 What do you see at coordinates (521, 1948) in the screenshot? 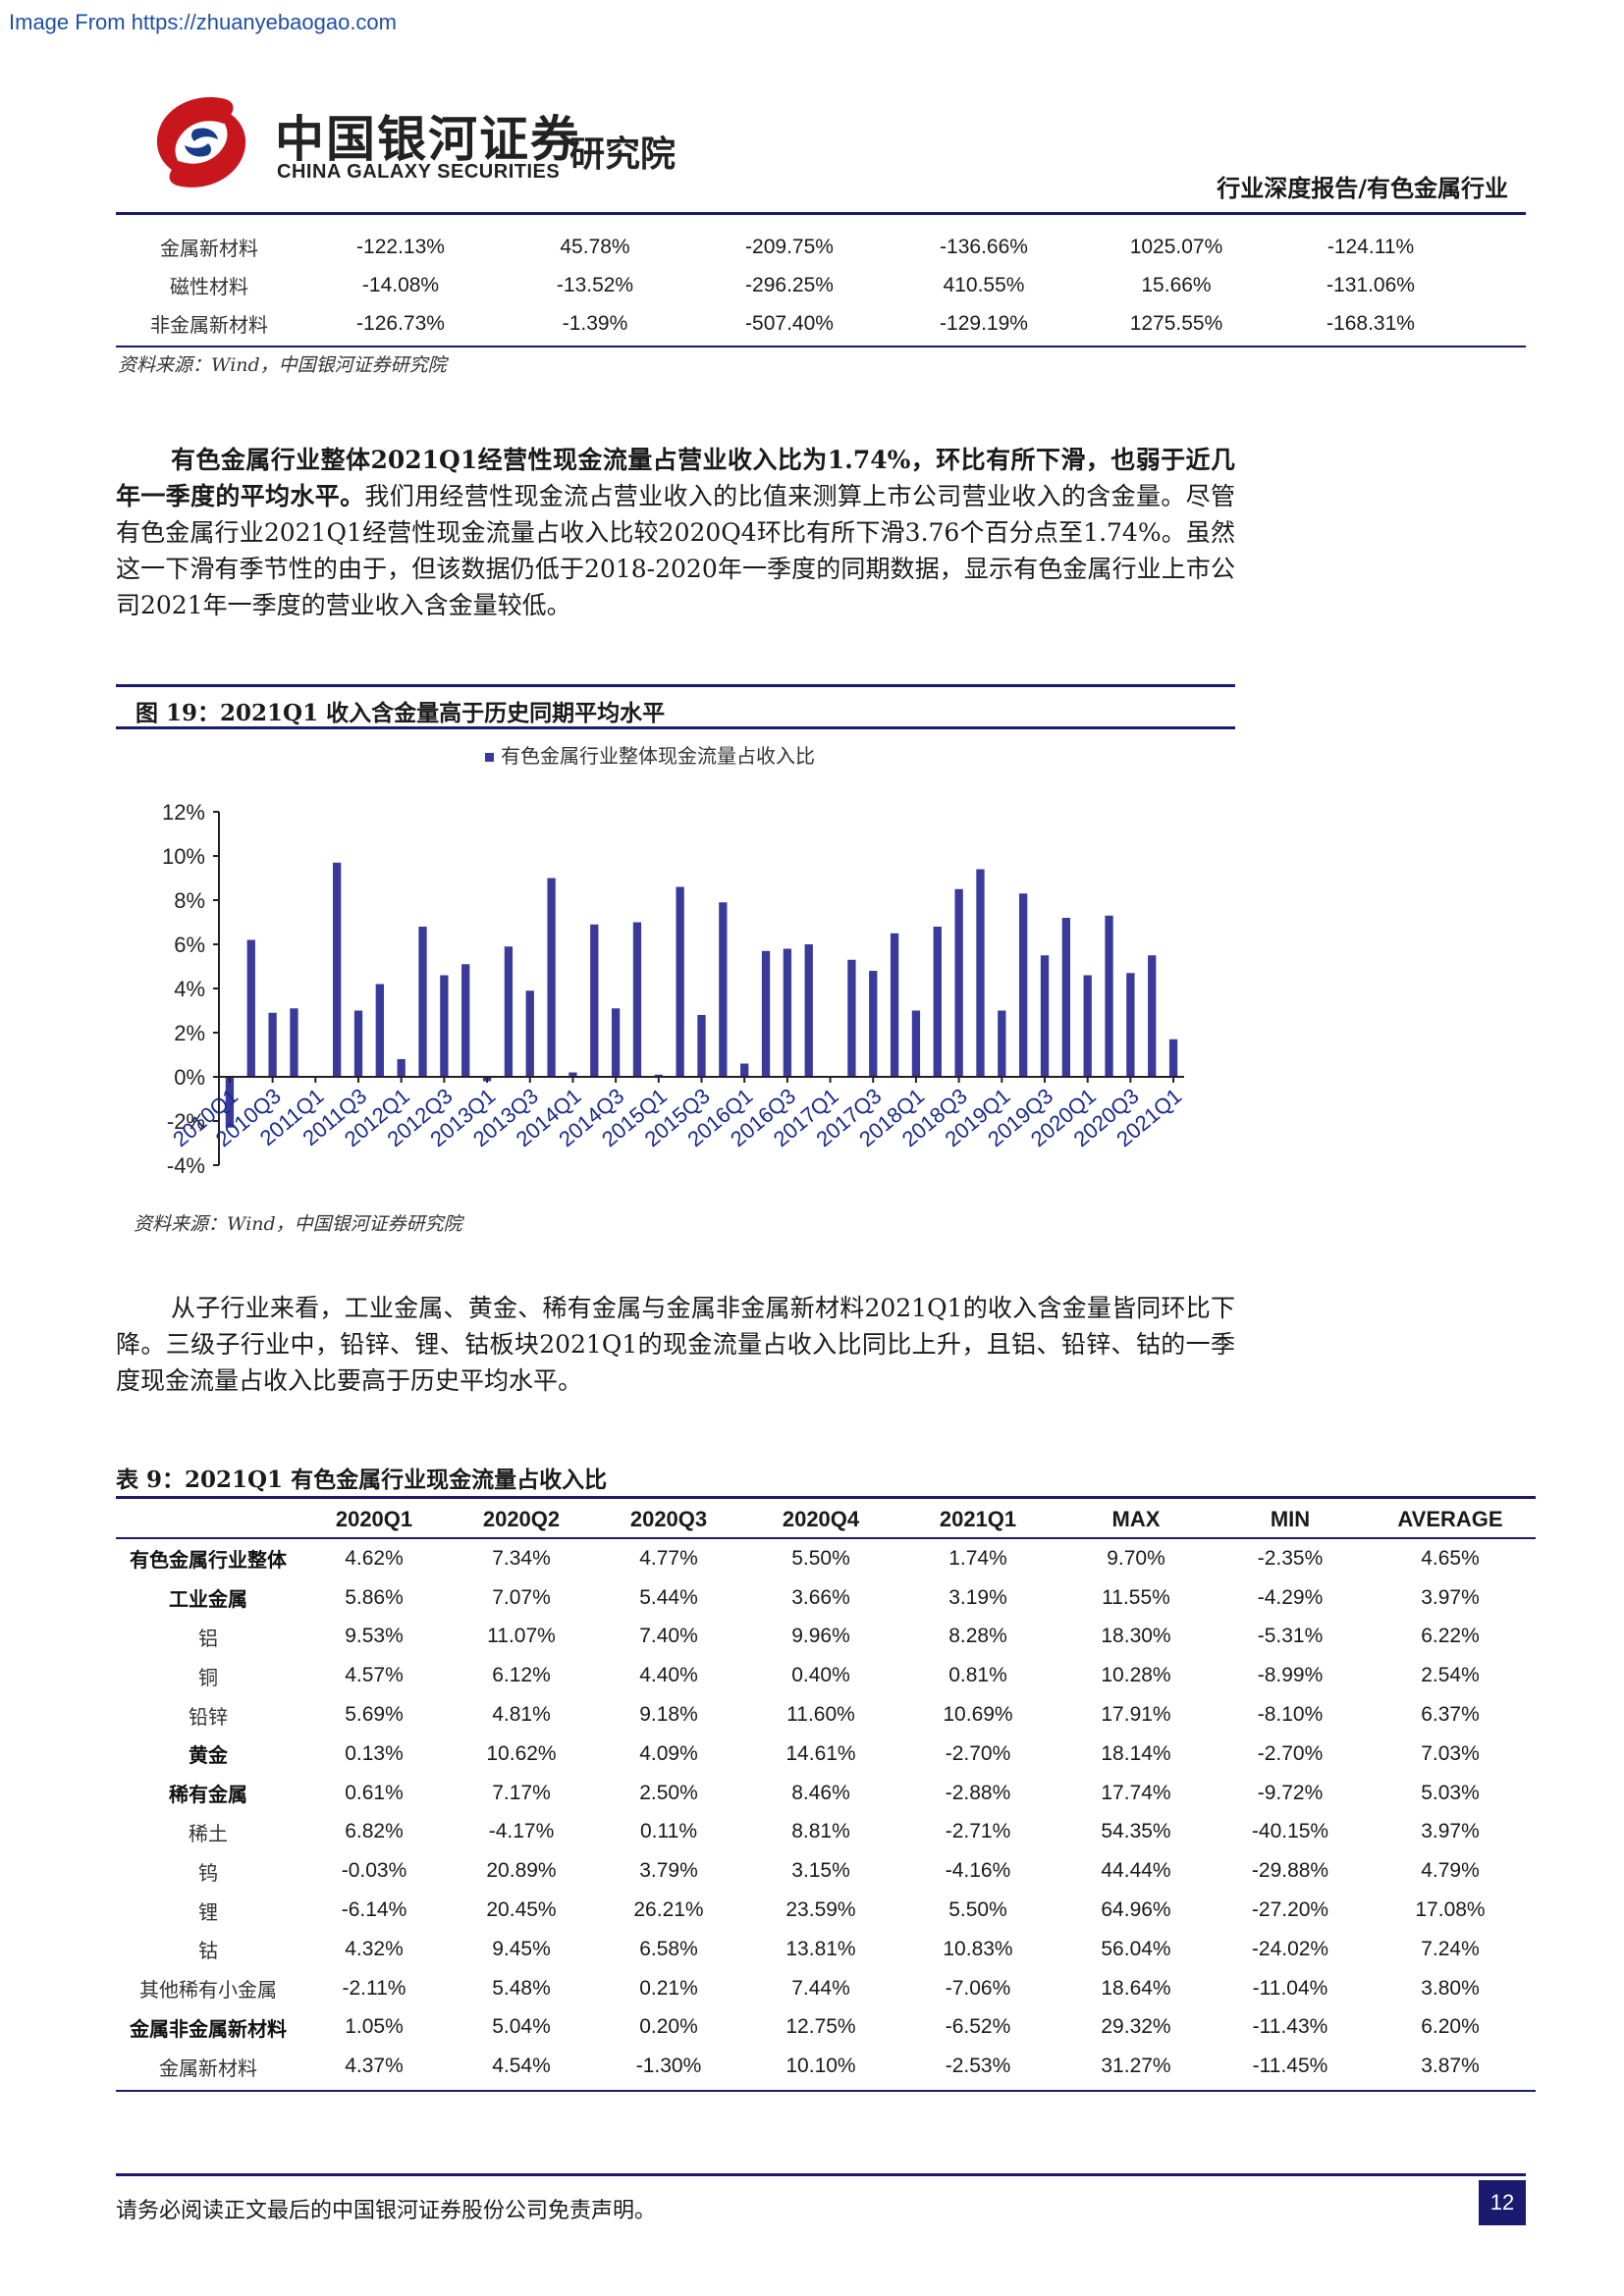
I see `table-cell: 9.45%` at bounding box center [521, 1948].